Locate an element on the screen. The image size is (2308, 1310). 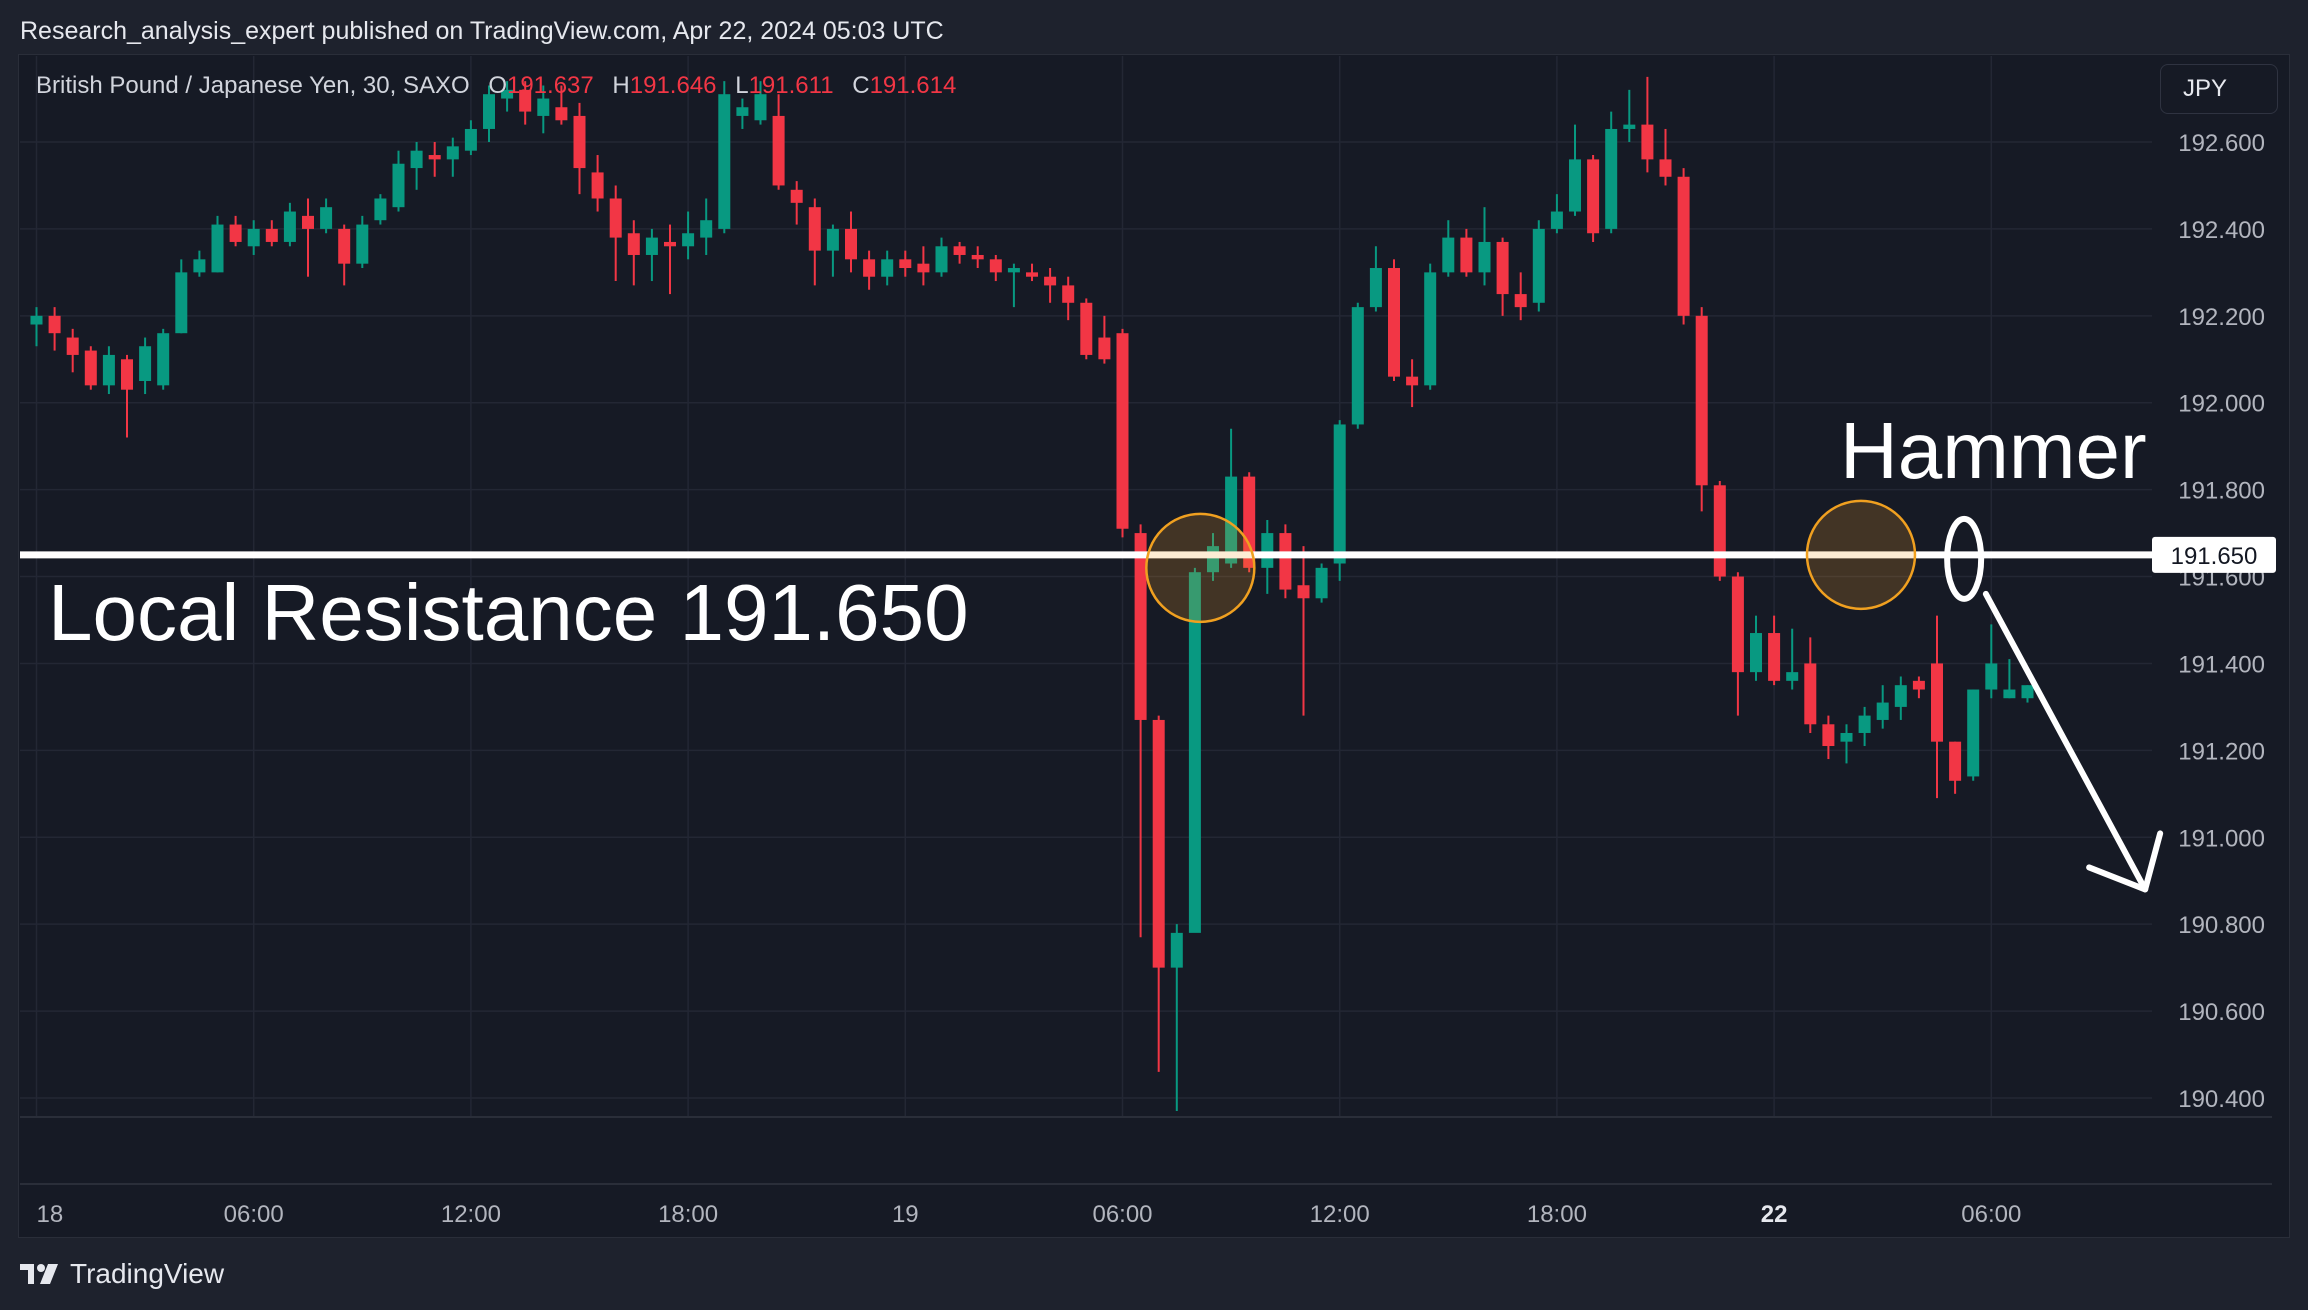
hammer-annotation-label: Hammer is located at coordinates (1993, 450).